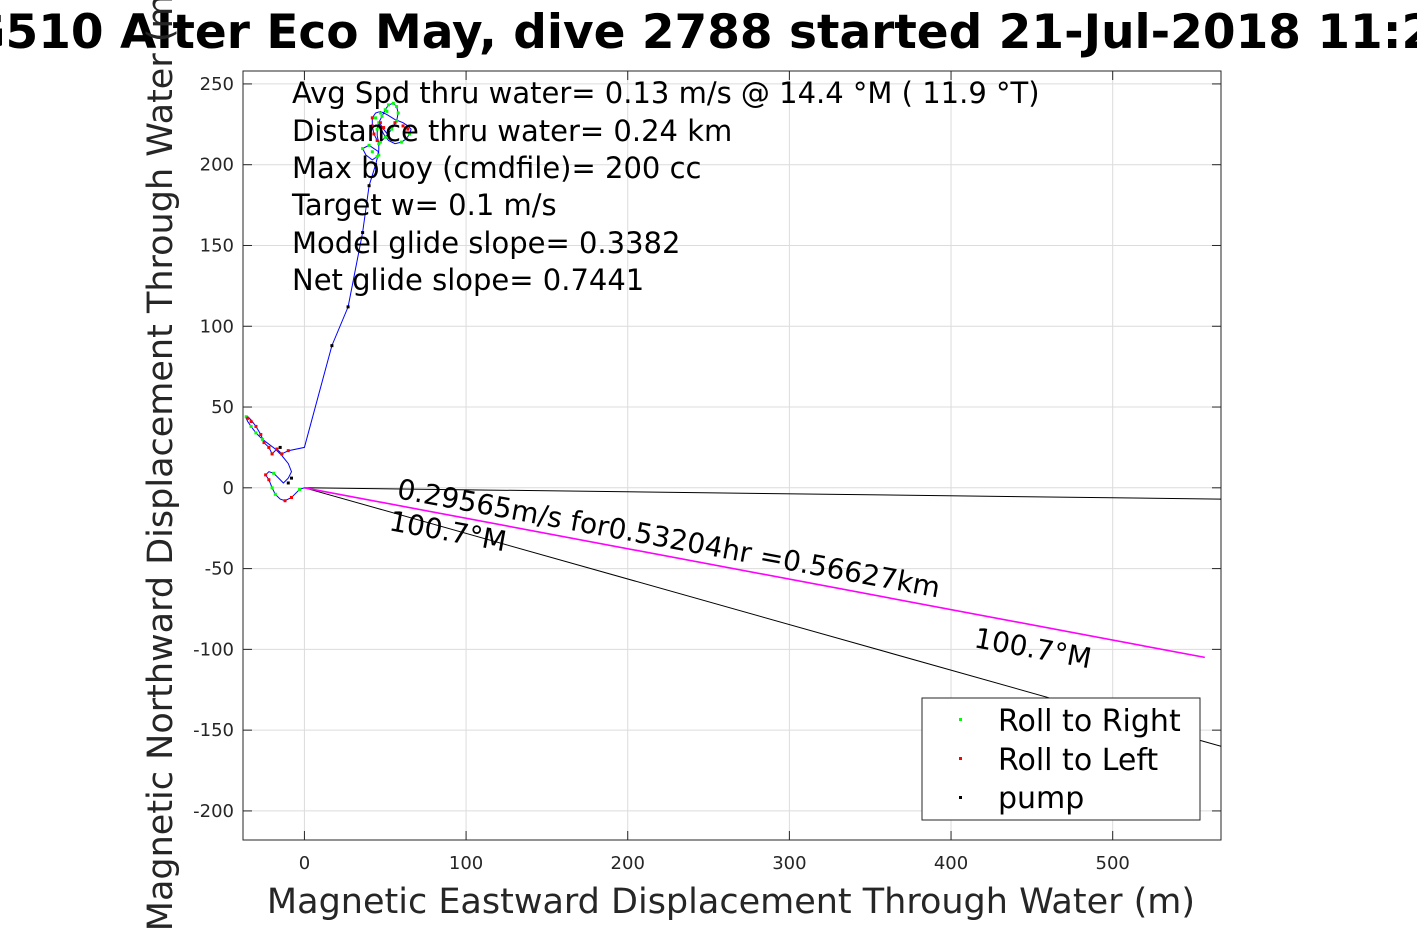 The width and height of the screenshot is (1417, 945). I want to click on annotation-line: Target w= 0.1 m/s, so click(424, 205).